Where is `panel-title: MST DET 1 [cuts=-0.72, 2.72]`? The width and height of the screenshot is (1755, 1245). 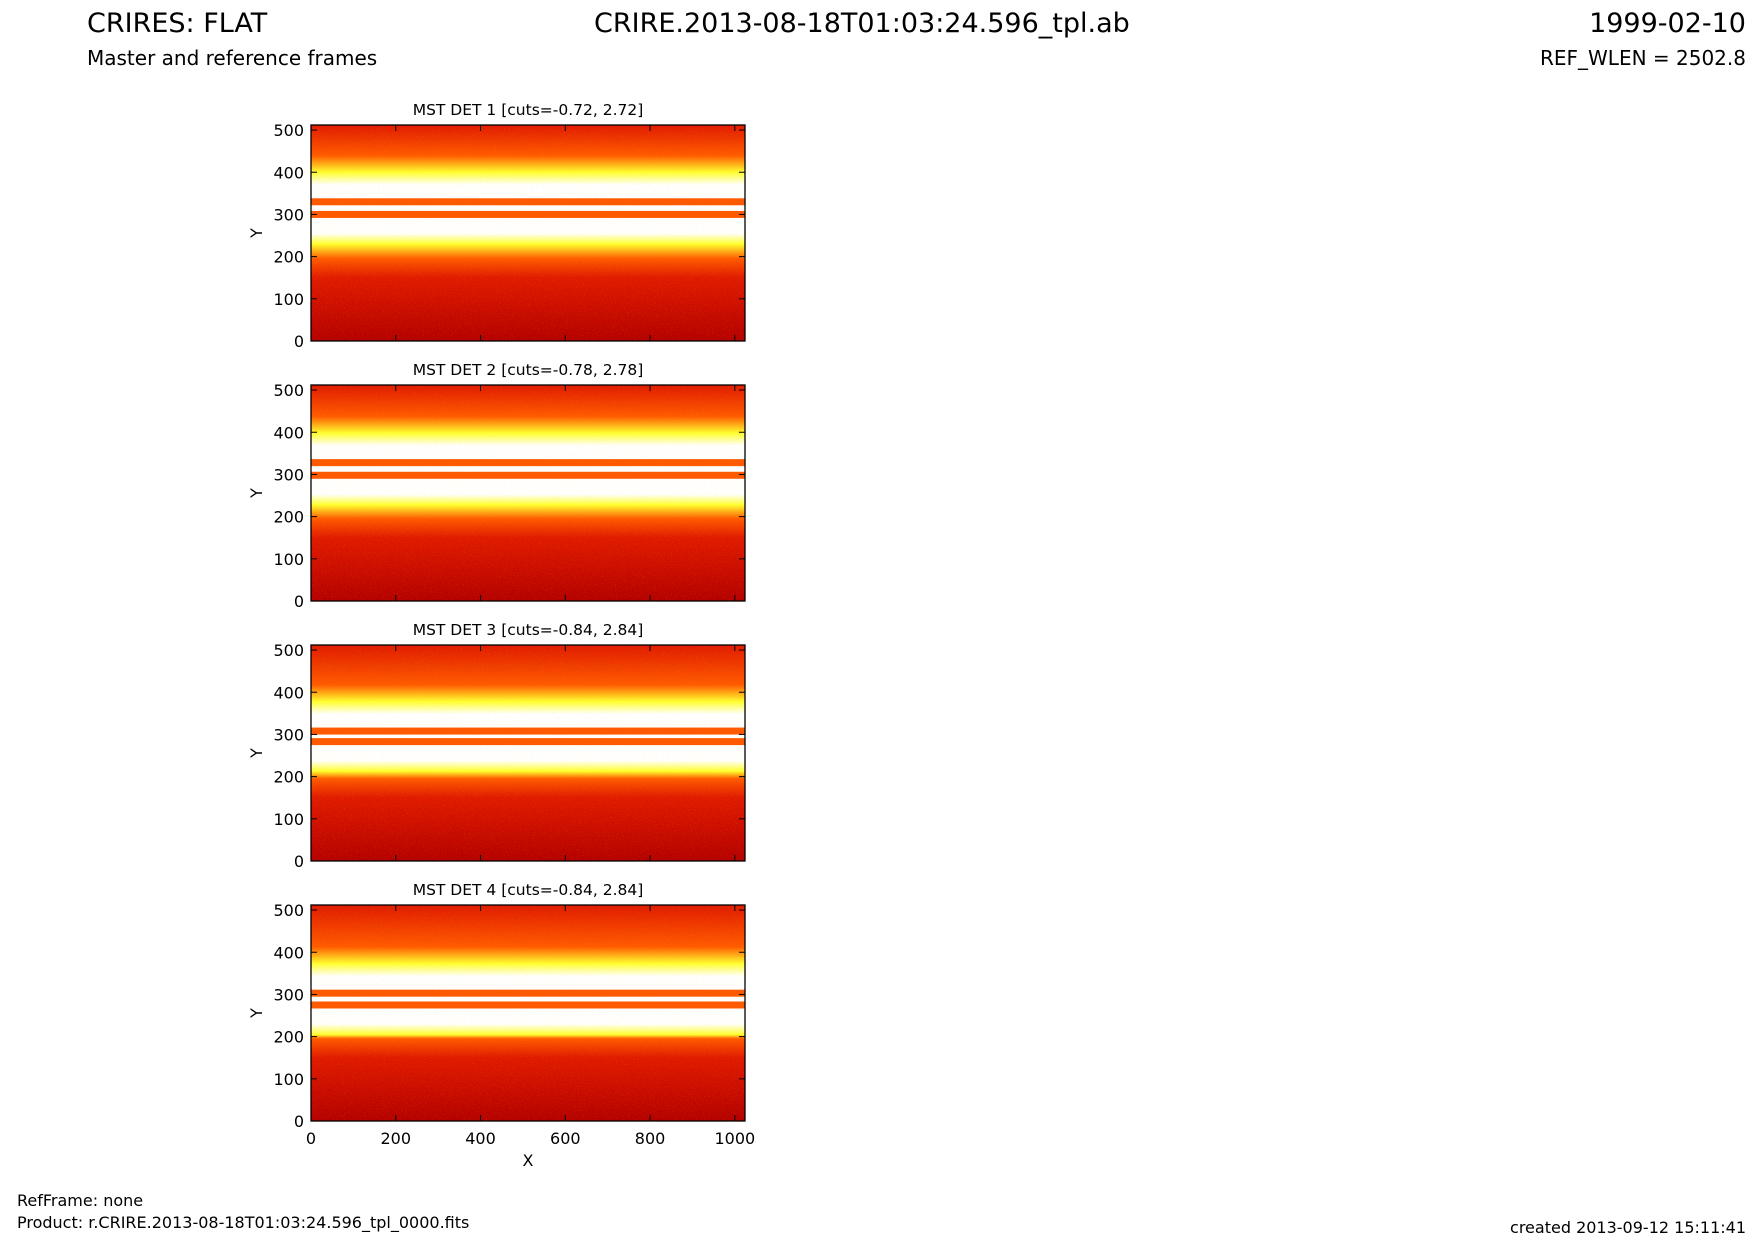 panel-title: MST DET 1 [cuts=-0.72, 2.72] is located at coordinates (528, 110).